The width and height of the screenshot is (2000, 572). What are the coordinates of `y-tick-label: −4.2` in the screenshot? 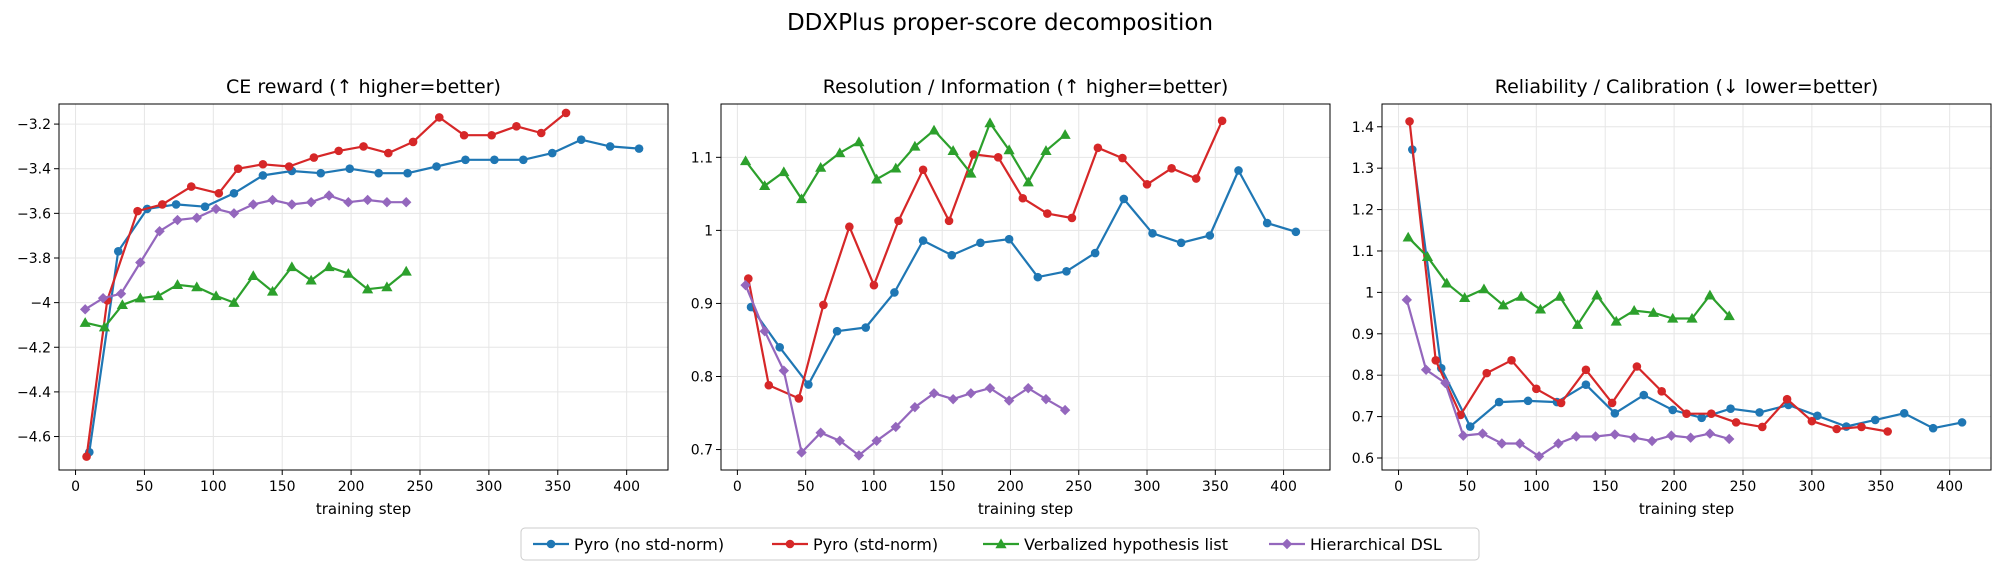 It's located at (34, 348).